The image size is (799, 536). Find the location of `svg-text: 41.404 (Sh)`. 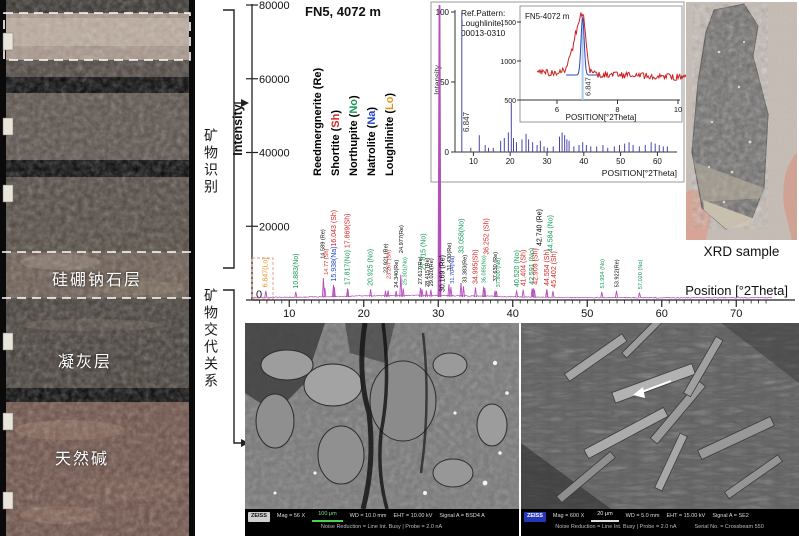

svg-text: 41.404 (Sh) is located at coordinates (524, 268).